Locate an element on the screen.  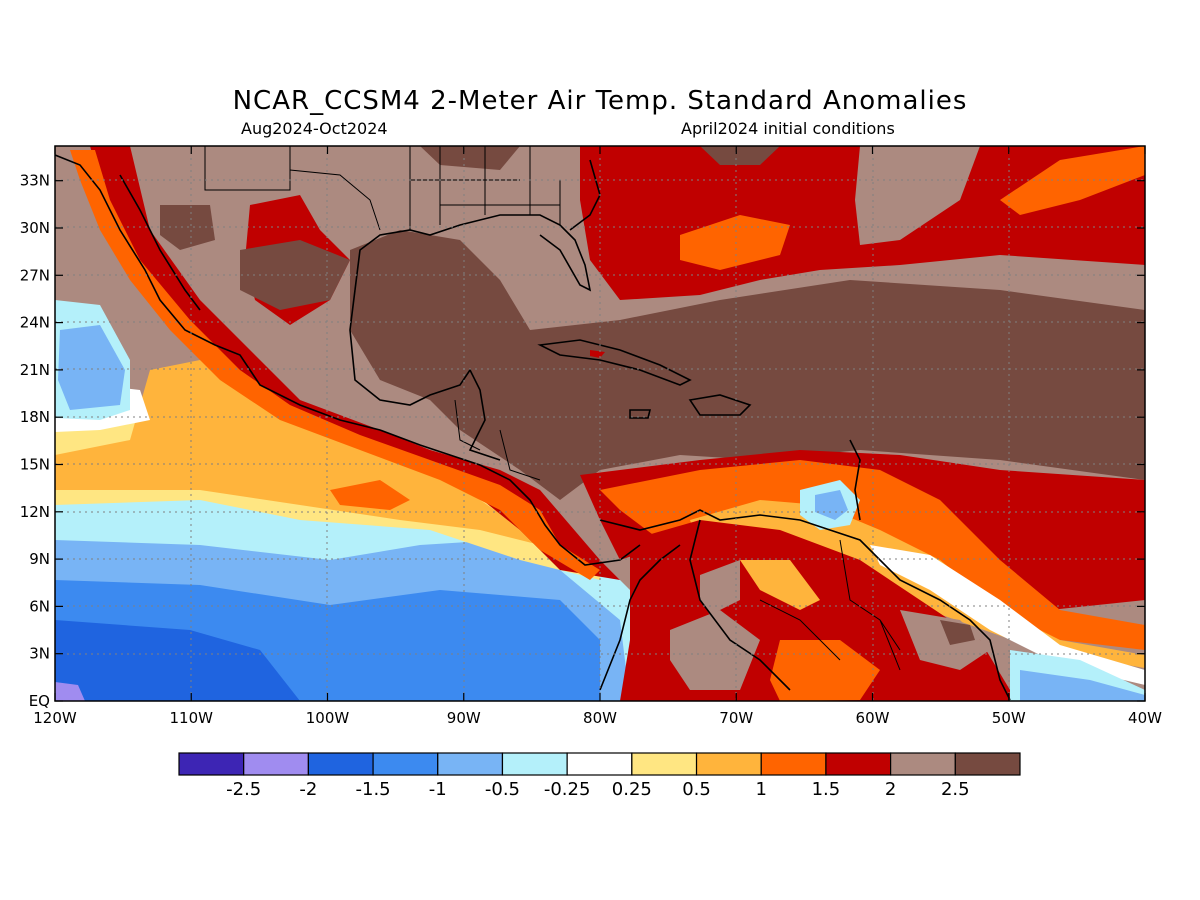
anomaly-fill-neg2-to-neg1.5 is located at coordinates (177, 660).